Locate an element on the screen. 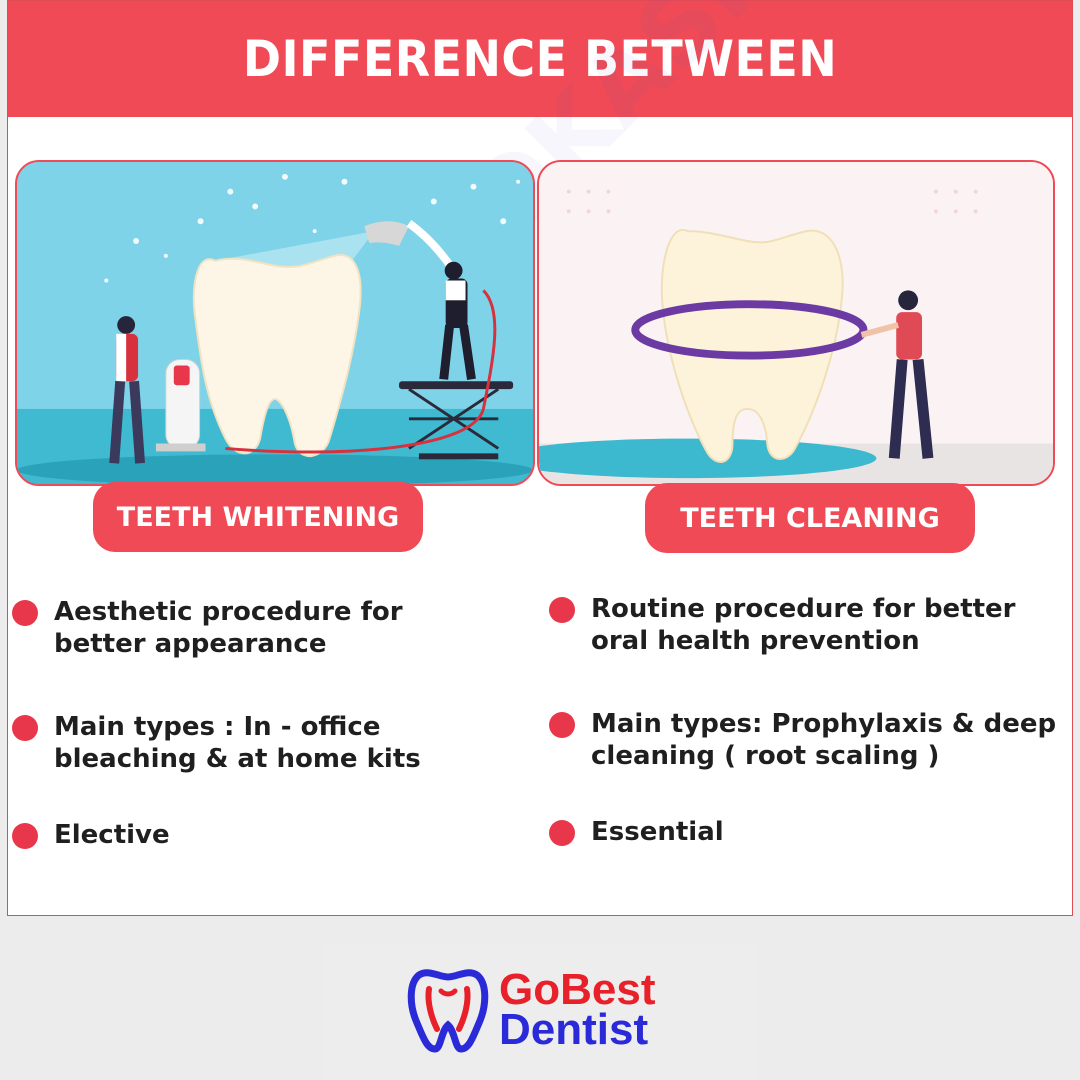 Image resolution: width=1080 pixels, height=1080 pixels. list-item: Essential is located at coordinates (699, 832).